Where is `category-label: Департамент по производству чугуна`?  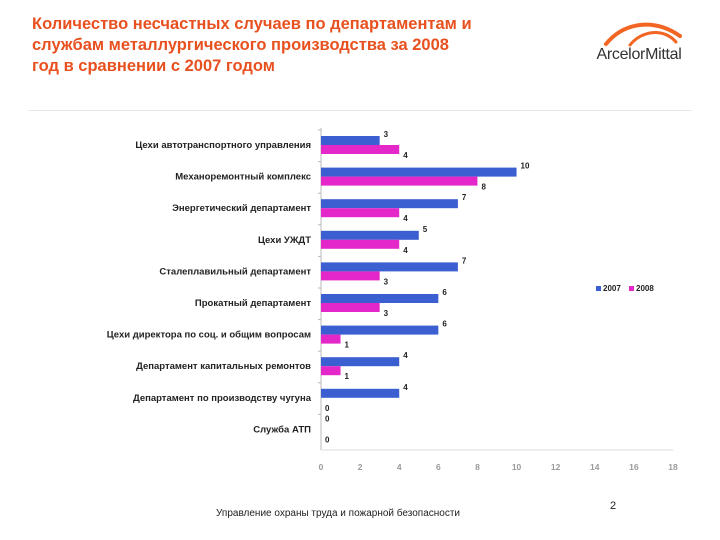 category-label: Департамент по производству чугуна is located at coordinates (222, 398).